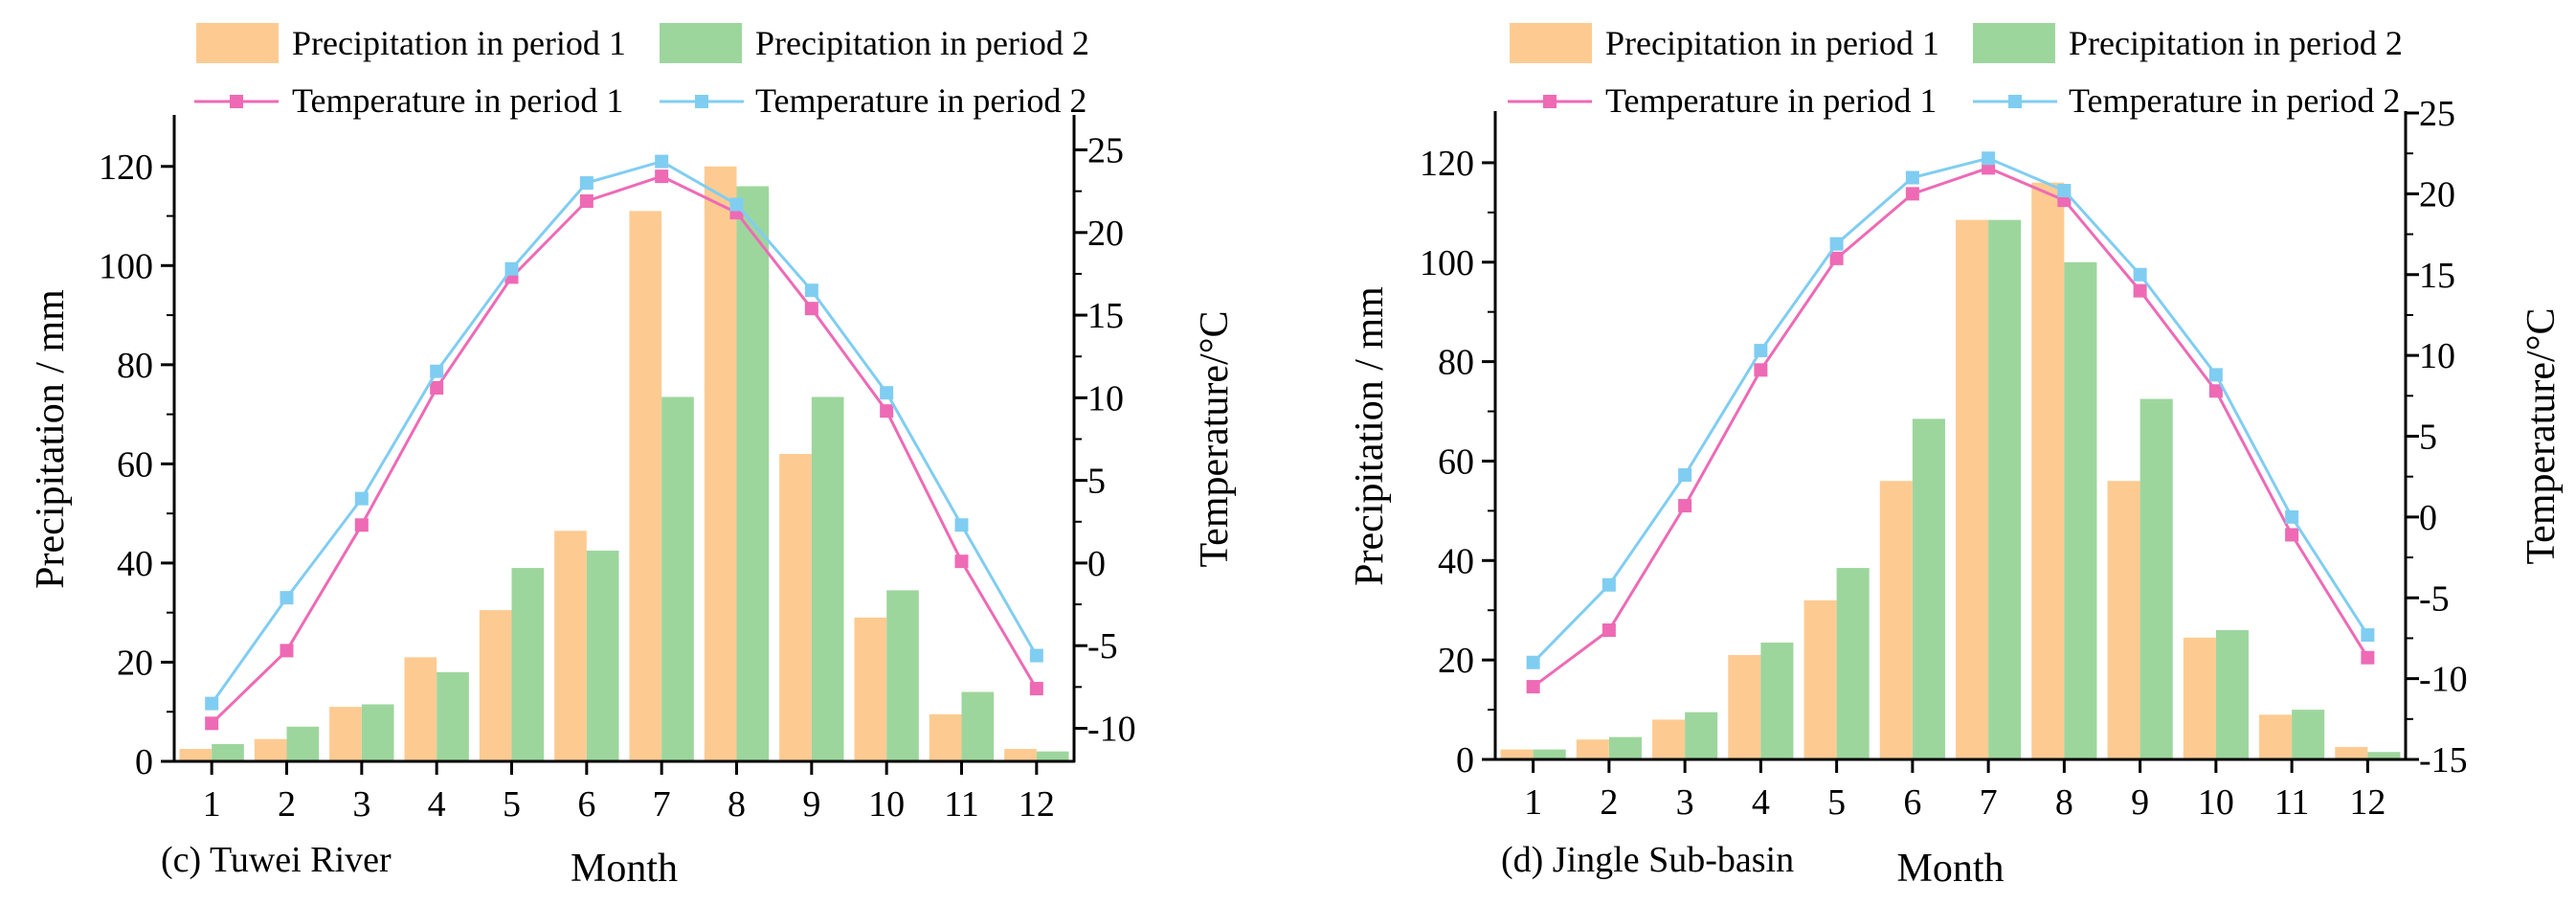 This screenshot has height=905, width=2576. What do you see at coordinates (1106, 234) in the screenshot?
I see `y2-tick-label: 20` at bounding box center [1106, 234].